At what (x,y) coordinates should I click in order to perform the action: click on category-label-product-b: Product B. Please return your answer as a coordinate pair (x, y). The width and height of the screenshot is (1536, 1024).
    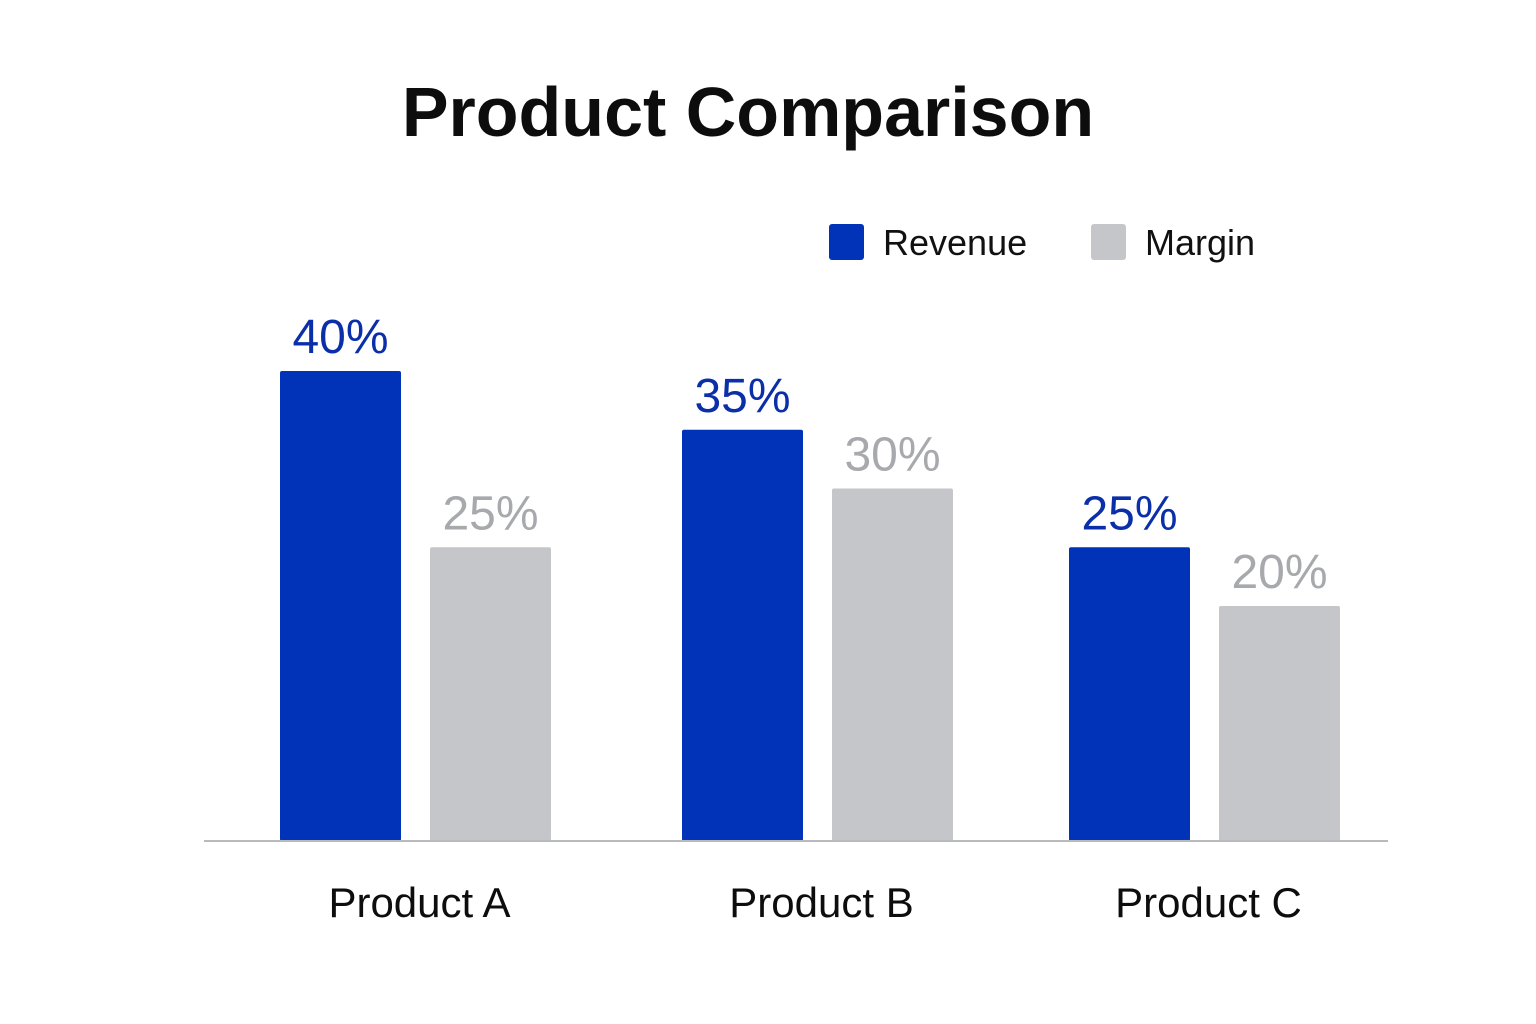
    Looking at the image, I should click on (821, 902).